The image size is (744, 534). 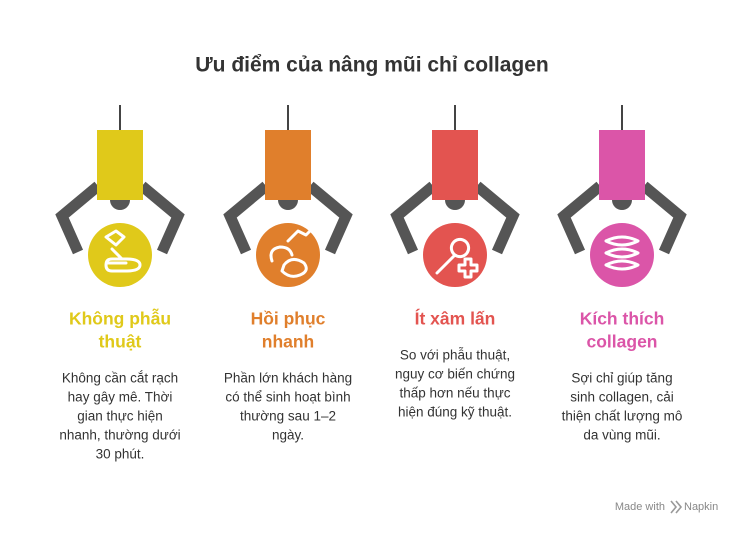 I want to click on item-description: có thể sinh hoạt bình, so click(x=287, y=397).